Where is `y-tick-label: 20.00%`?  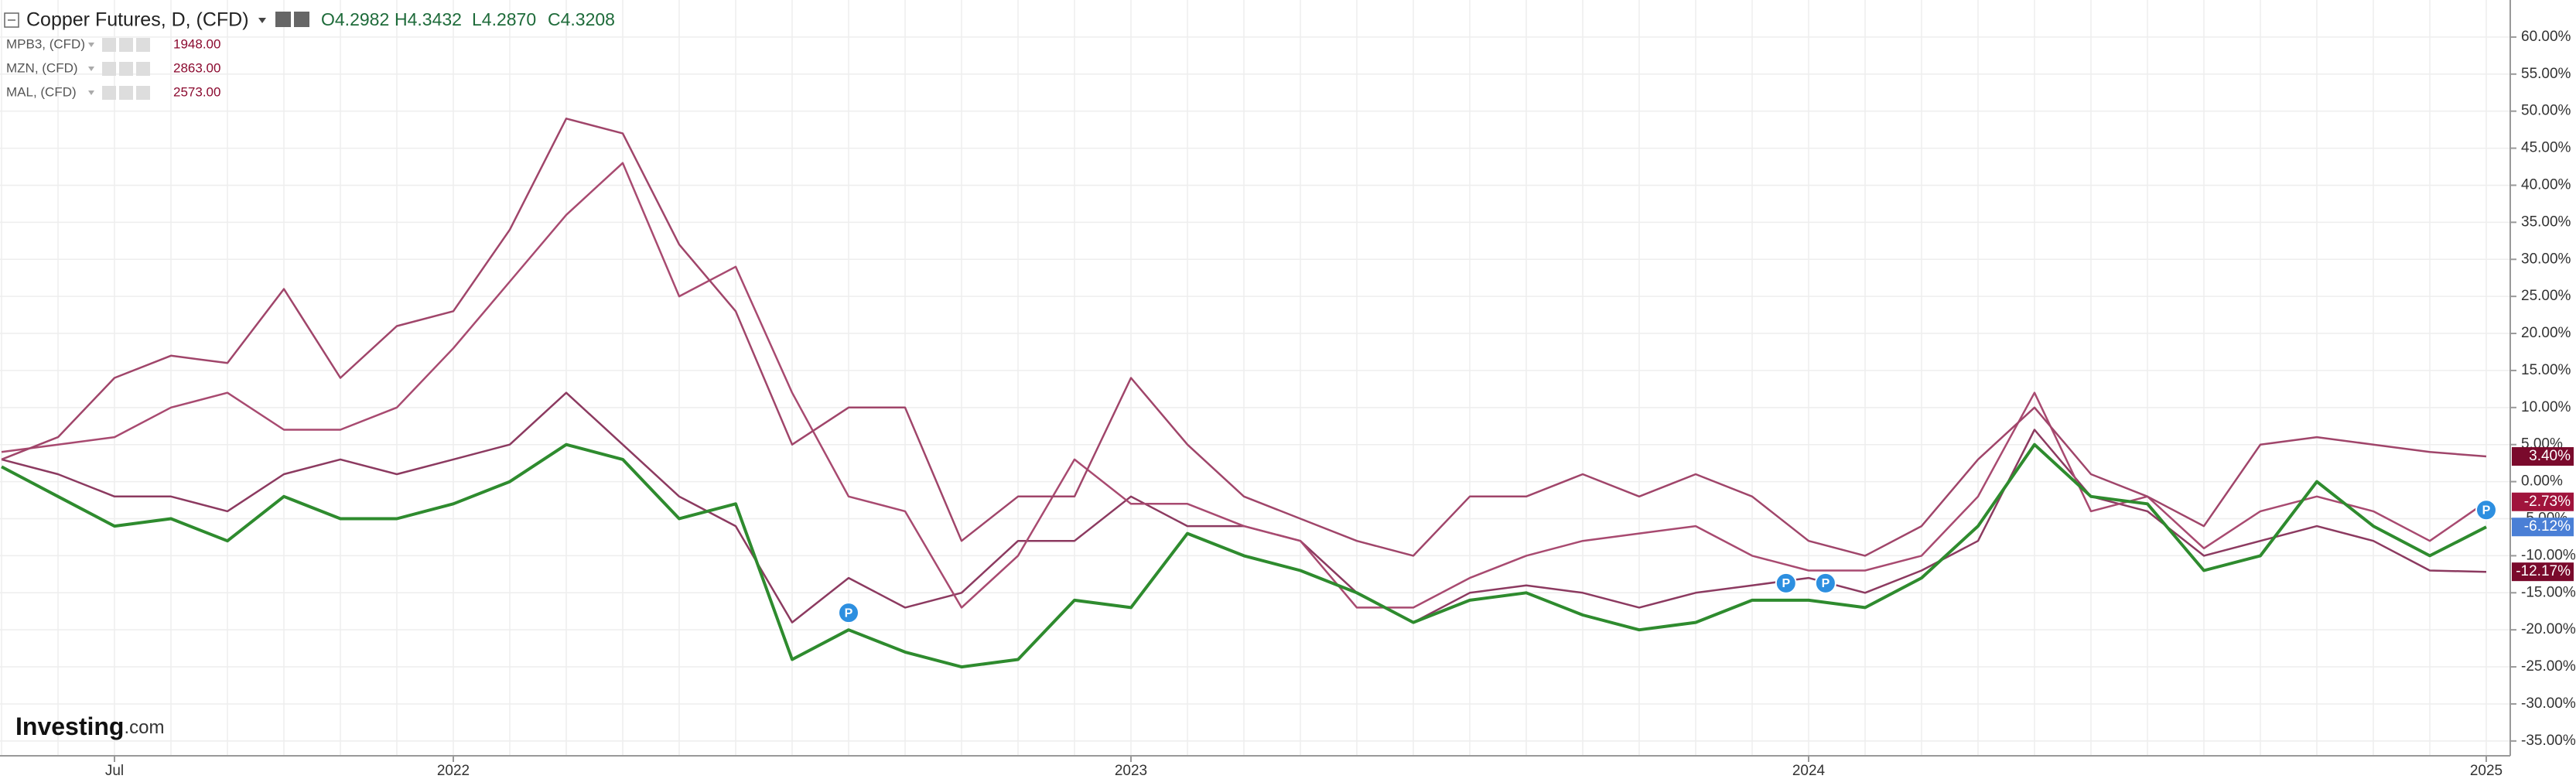 y-tick-label: 20.00% is located at coordinates (2546, 333).